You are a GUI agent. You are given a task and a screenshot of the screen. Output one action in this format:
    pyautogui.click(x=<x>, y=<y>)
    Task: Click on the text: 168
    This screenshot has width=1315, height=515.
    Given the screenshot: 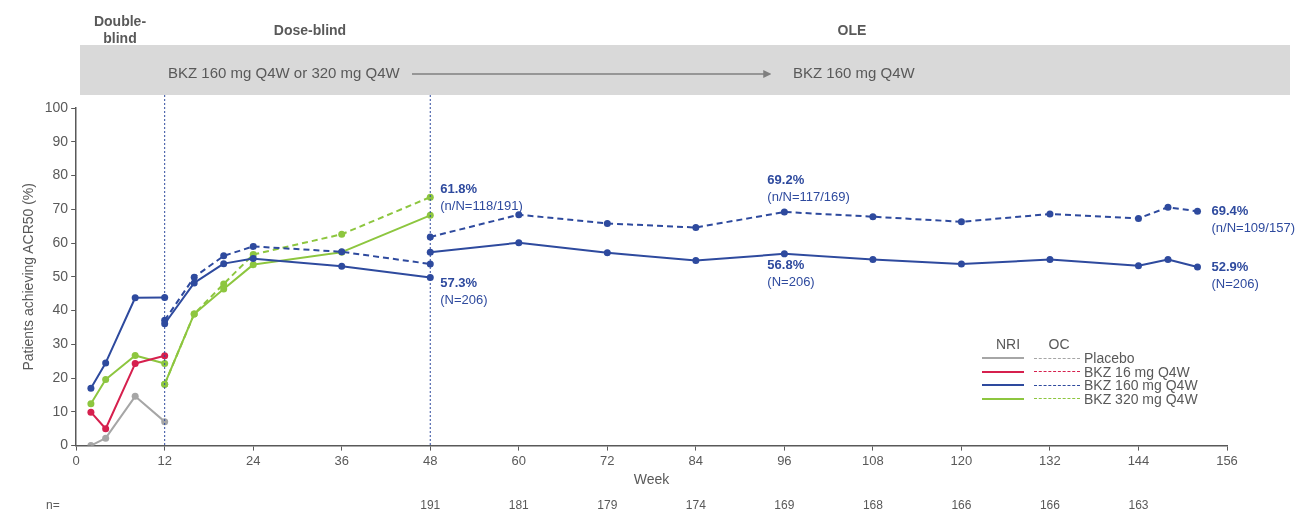 What is the action you would take?
    pyautogui.click(x=873, y=505)
    